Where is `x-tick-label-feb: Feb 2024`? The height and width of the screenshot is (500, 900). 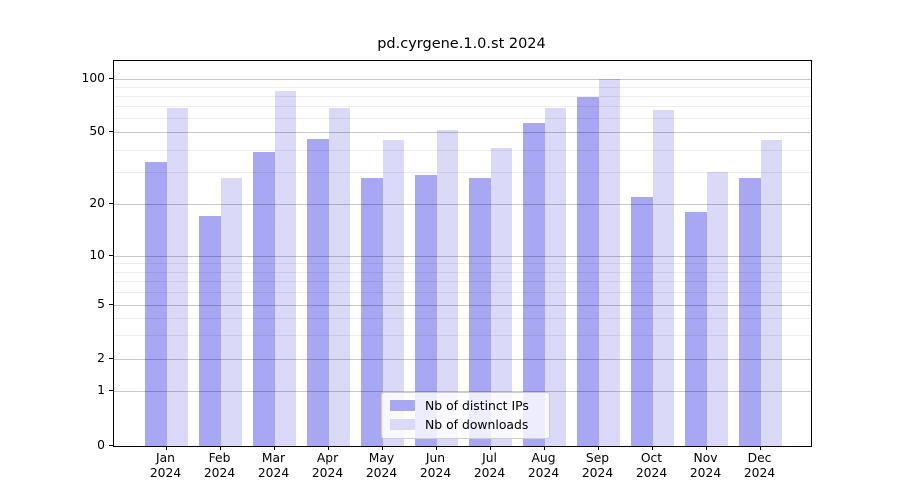 x-tick-label-feb: Feb 2024 is located at coordinates (219, 465).